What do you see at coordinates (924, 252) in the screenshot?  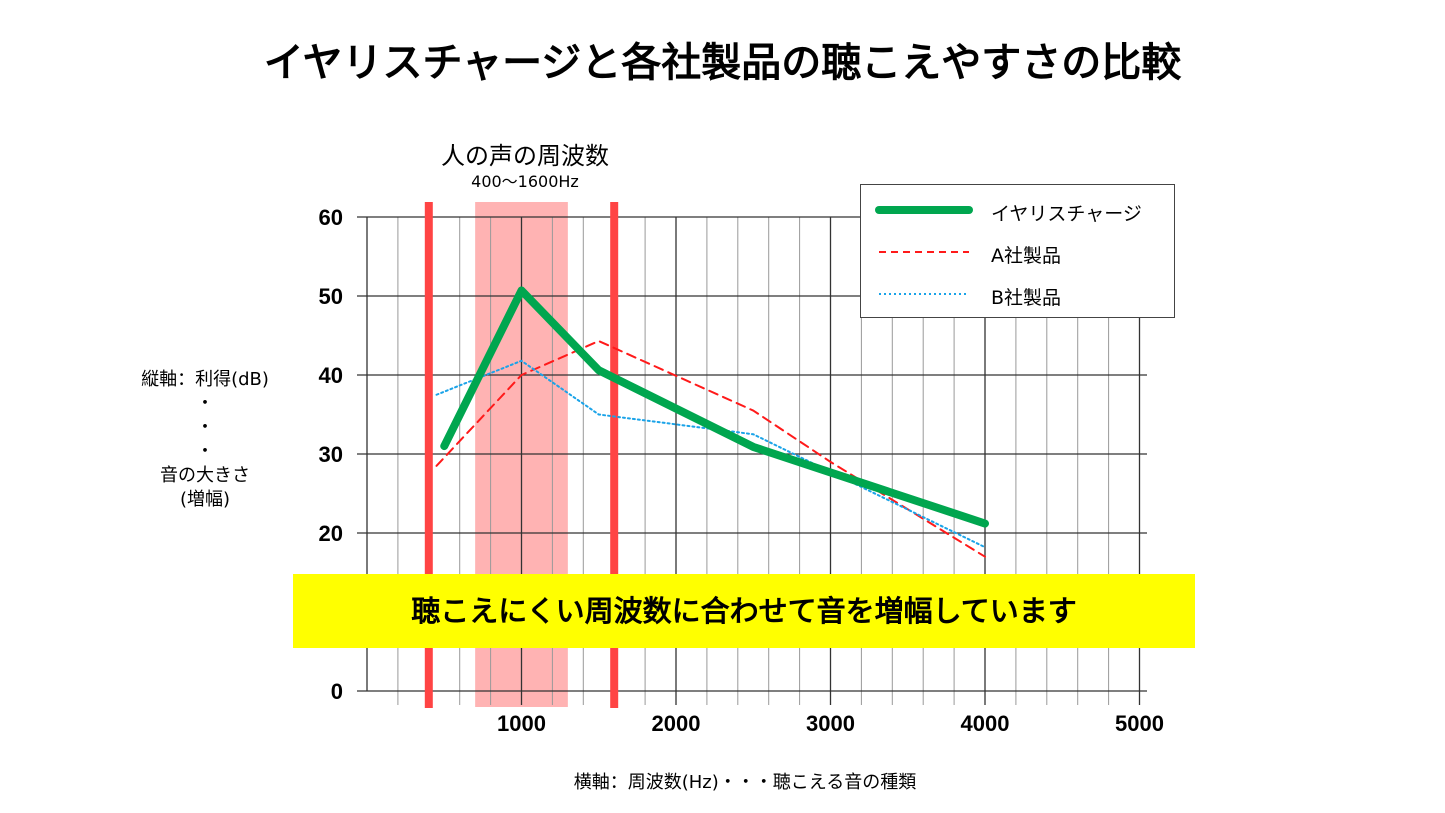 I see `legend-swatch-dashed` at bounding box center [924, 252].